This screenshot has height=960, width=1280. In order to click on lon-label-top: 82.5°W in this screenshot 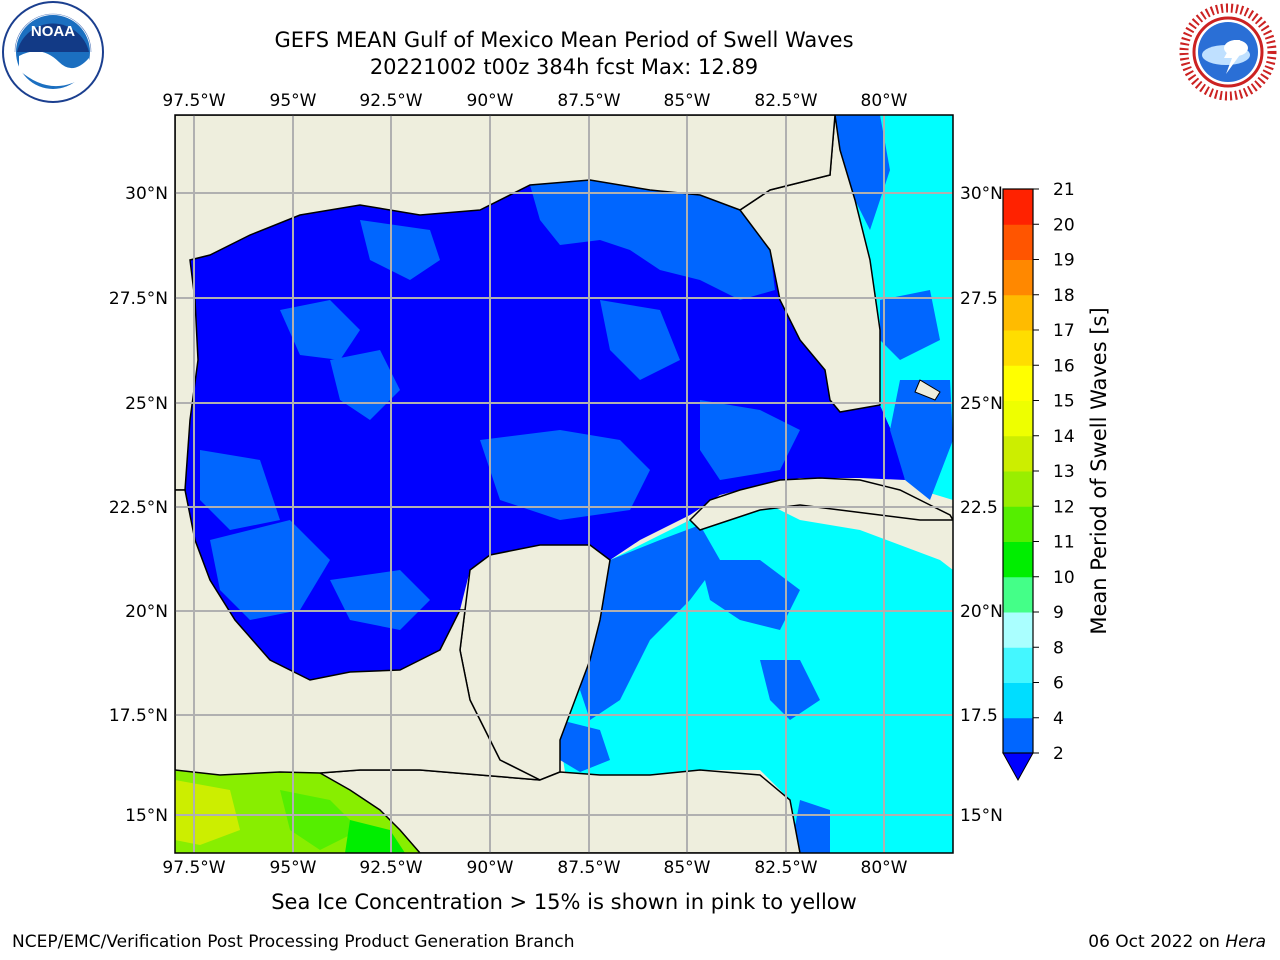, I will do `click(785, 101)`.